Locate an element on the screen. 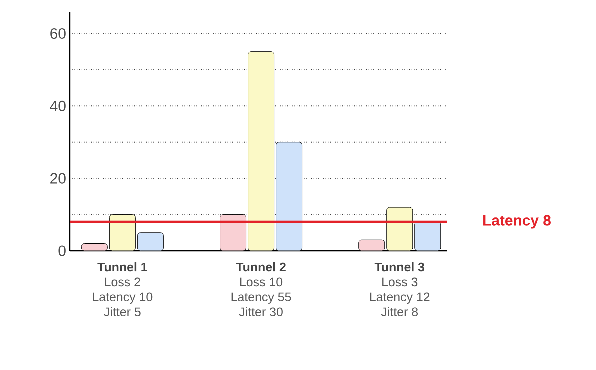 This screenshot has height=370, width=596. data-label: Latency 55 is located at coordinates (262, 298).